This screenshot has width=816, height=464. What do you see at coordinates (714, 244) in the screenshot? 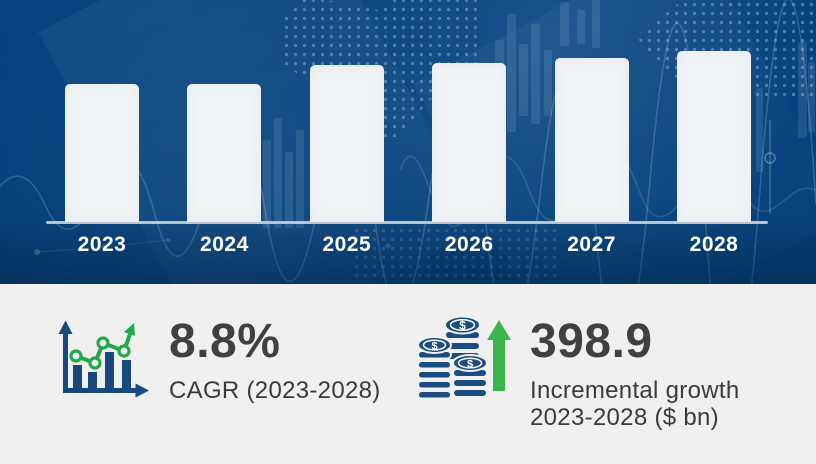
I see `year-label-2028: 2028` at bounding box center [714, 244].